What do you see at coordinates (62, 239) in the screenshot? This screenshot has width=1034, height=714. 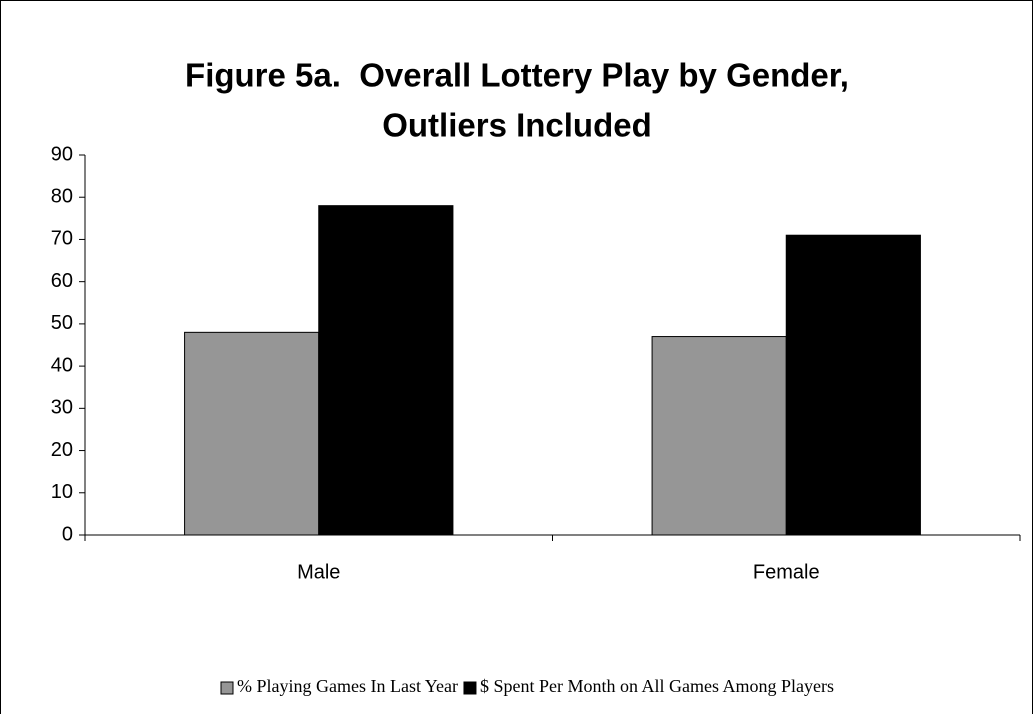 I see `y-tick-label: 70` at bounding box center [62, 239].